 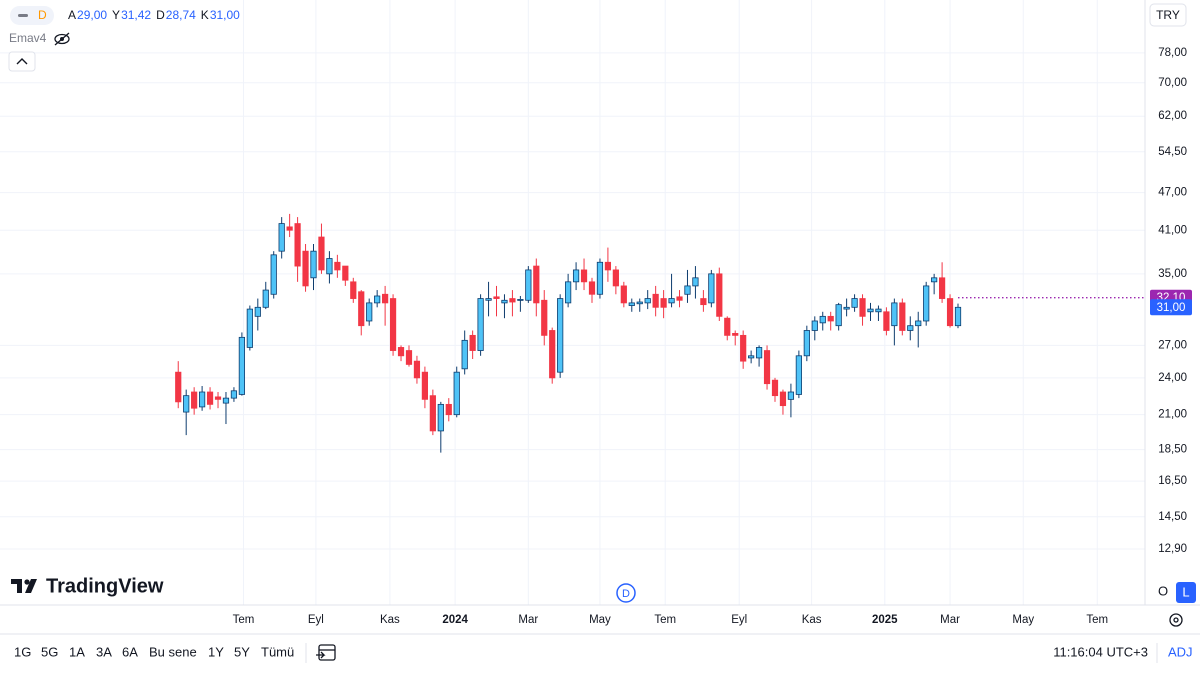 What do you see at coordinates (1163, 590) in the screenshot?
I see `scale-button: O` at bounding box center [1163, 590].